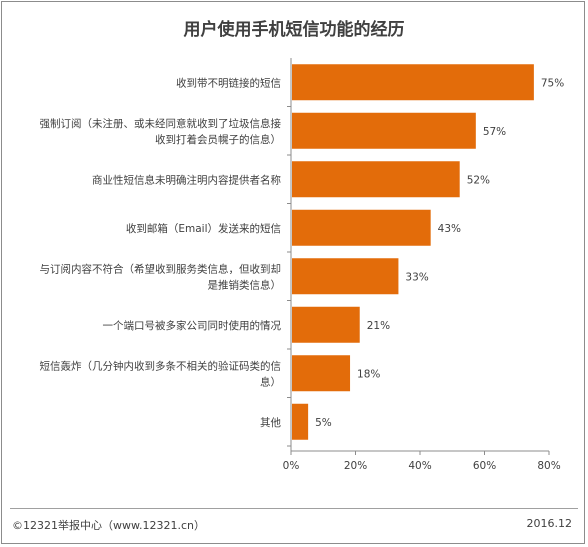 Image resolution: width=588 pixels, height=547 pixels. What do you see at coordinates (161, 365) in the screenshot?
I see `category-label: 短信轰炸（几分钟内收到多条不相关的验证码类的信` at bounding box center [161, 365].